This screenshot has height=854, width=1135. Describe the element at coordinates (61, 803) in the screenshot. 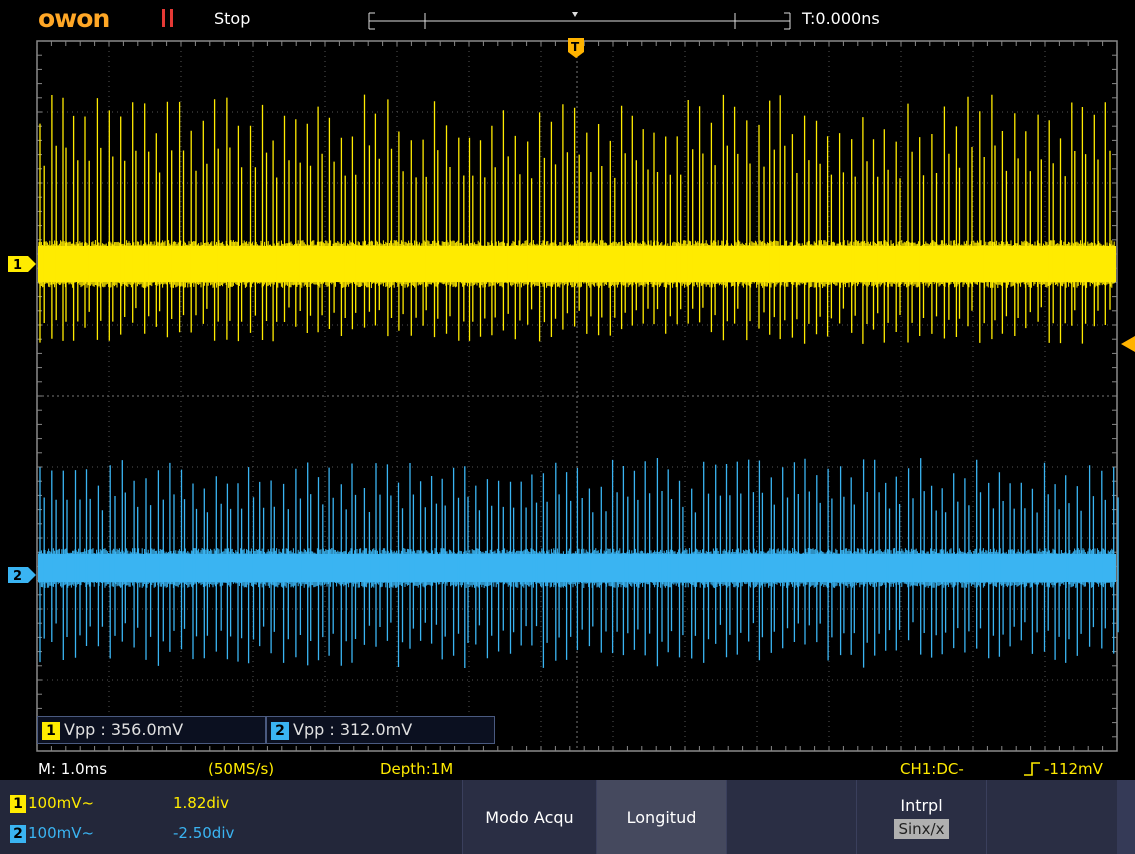

I see `ch1-scale: 100mV~` at that location.